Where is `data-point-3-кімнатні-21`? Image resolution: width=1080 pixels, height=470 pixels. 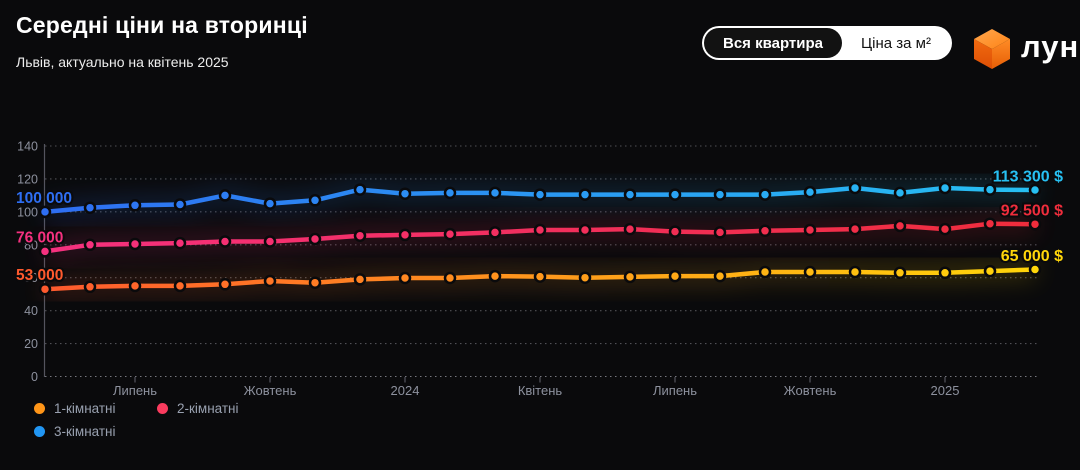
data-point-3-кімнатні-21 is located at coordinates (990, 189).